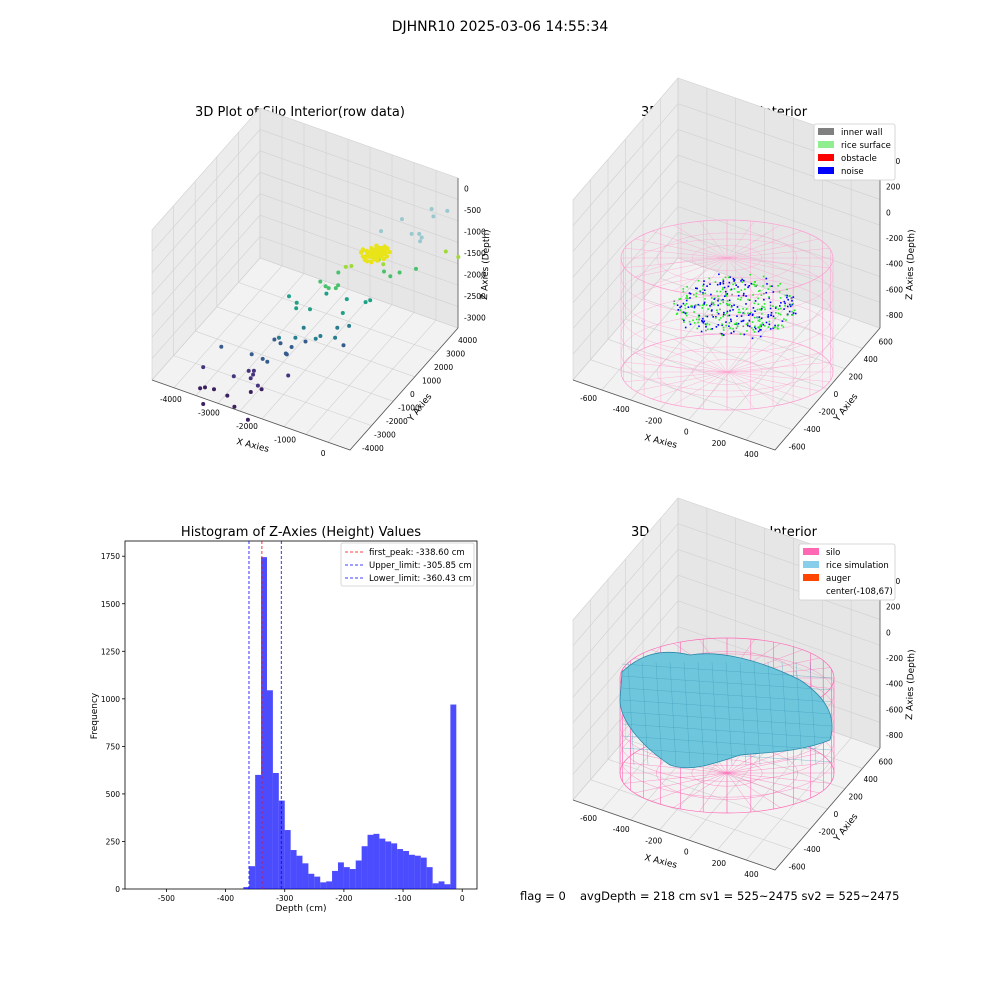 The height and width of the screenshot is (1000, 1000). Describe the element at coordinates (300, 112) in the screenshot. I see `panel-raw-title: 3D Plot of Silo Interior(row data)` at that location.